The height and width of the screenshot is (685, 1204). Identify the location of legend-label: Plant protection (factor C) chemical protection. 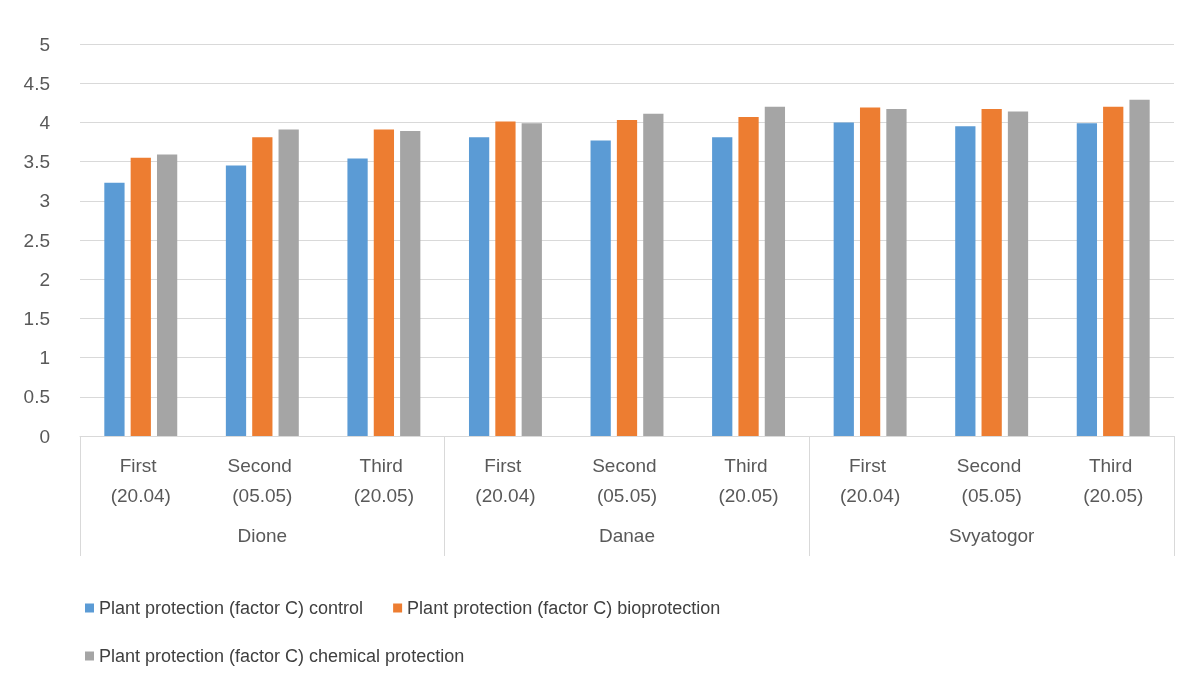
(282, 656).